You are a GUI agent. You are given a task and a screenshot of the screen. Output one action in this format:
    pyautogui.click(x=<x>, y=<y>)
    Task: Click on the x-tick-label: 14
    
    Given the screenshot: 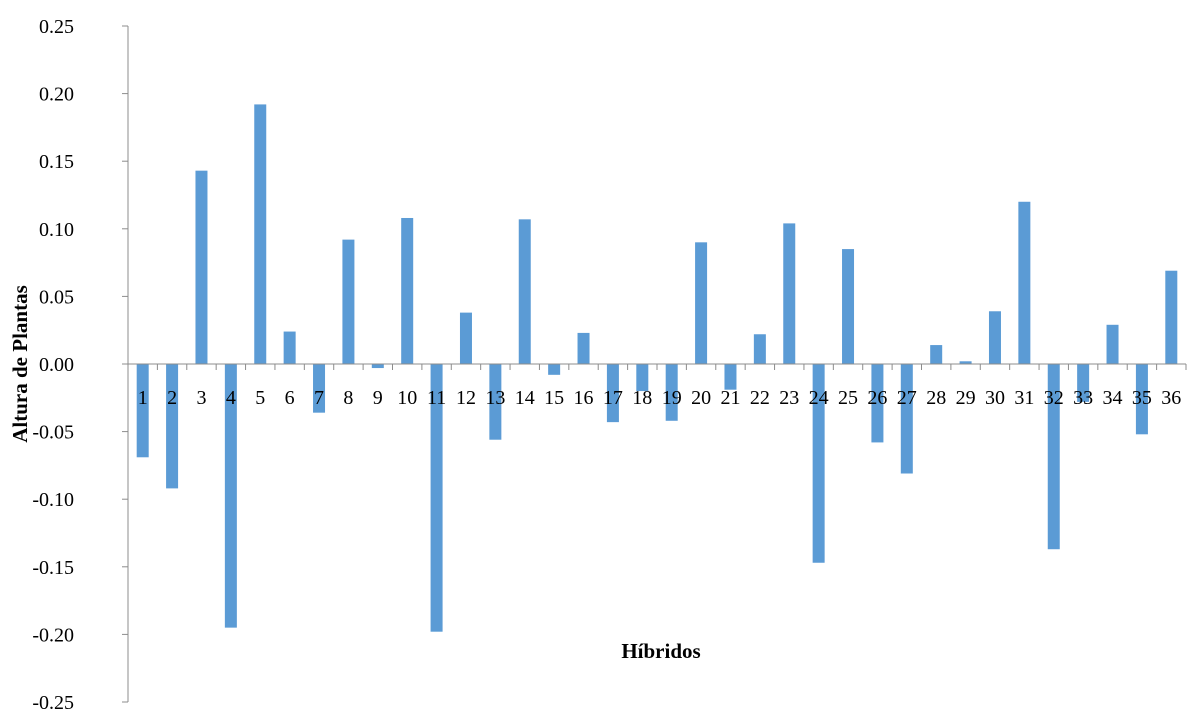 What is the action you would take?
    pyautogui.click(x=525, y=398)
    